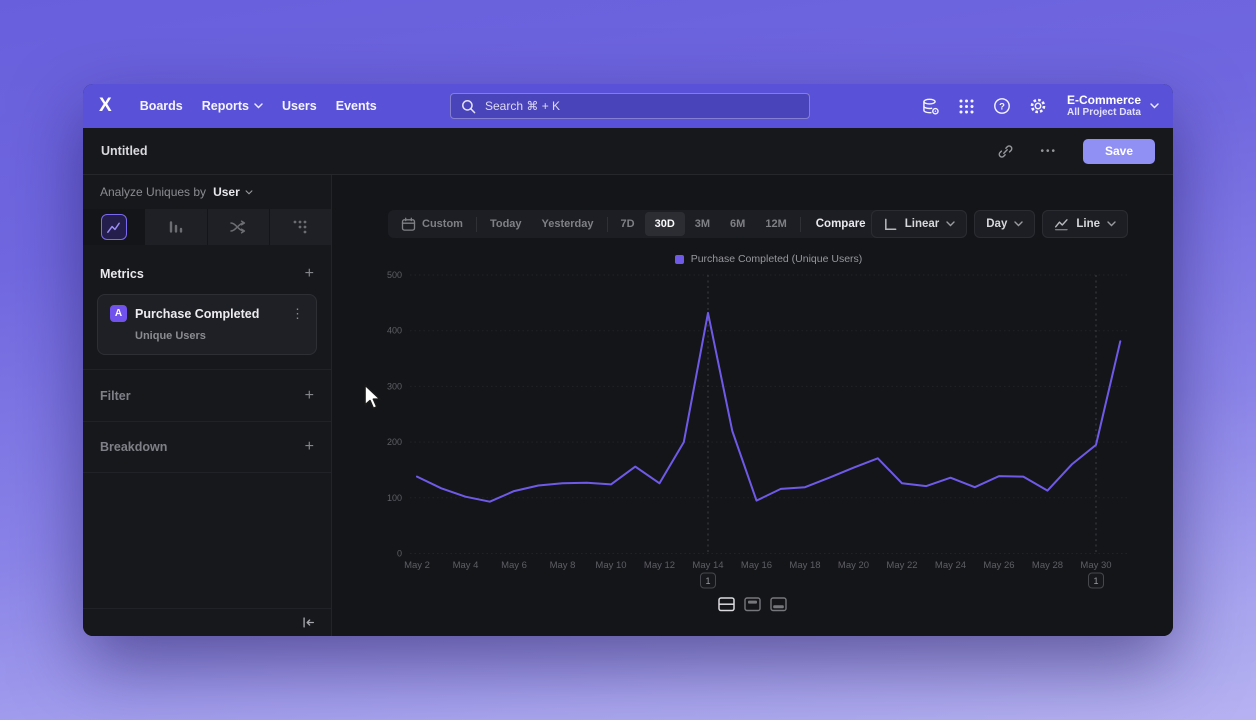 The width and height of the screenshot is (1256, 720). I want to click on x-axis-tick-label: May 22, so click(901, 565).